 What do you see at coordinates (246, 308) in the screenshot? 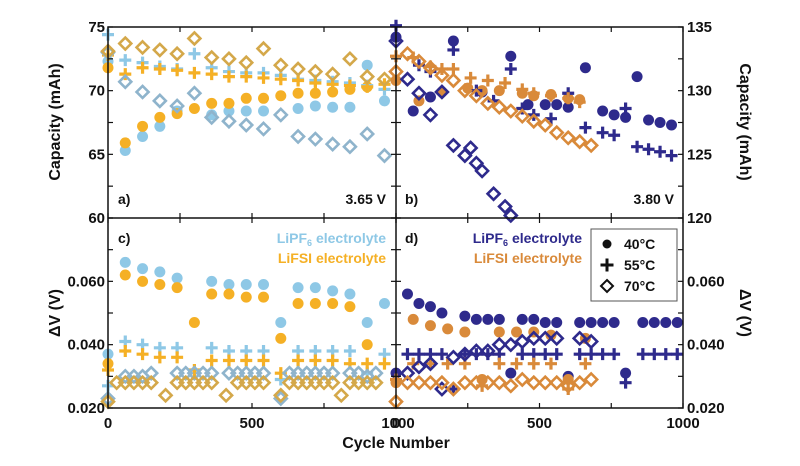
I see `series-lipf6-40-c` at bounding box center [246, 308].